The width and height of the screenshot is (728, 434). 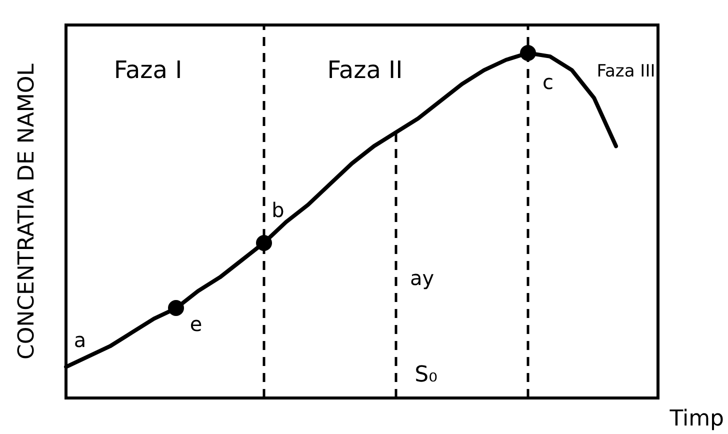 I want to click on annotation: c, so click(x=548, y=82).